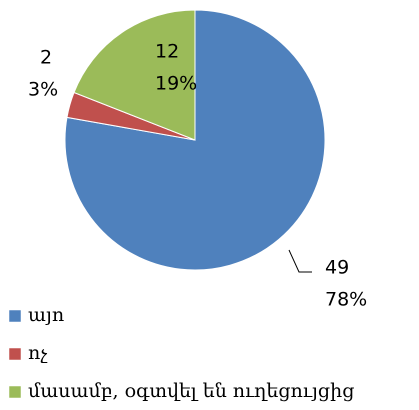 This screenshot has height=410, width=419. I want to click on percent-label: 19%, so click(176, 84).